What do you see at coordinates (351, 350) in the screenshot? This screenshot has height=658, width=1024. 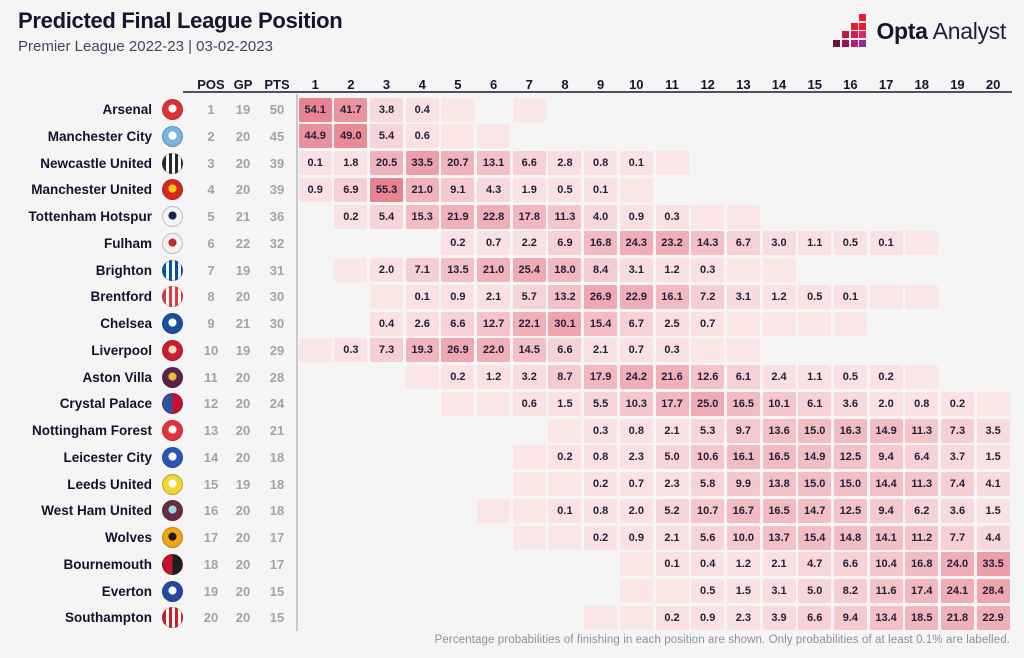 I see `cell-liverpool-pos2: 0.3` at bounding box center [351, 350].